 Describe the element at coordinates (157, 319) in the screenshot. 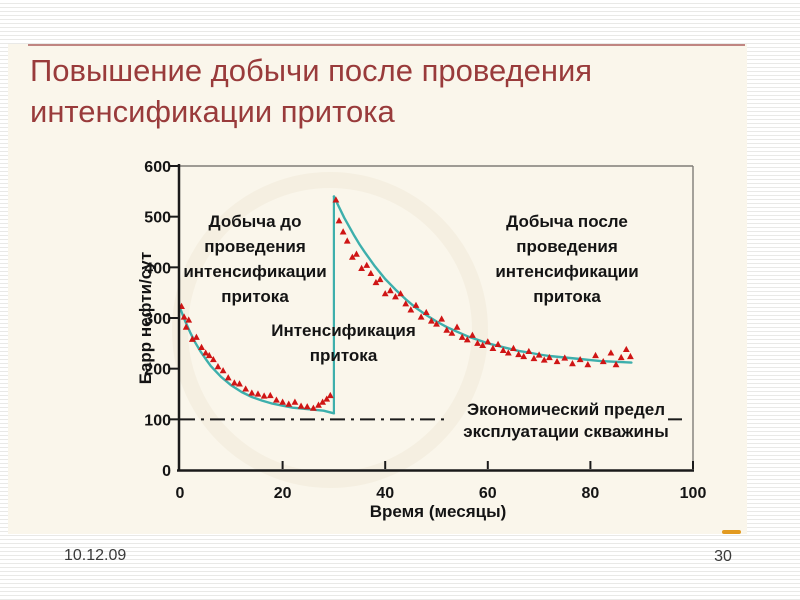

I see `y-tick-label: 300` at that location.